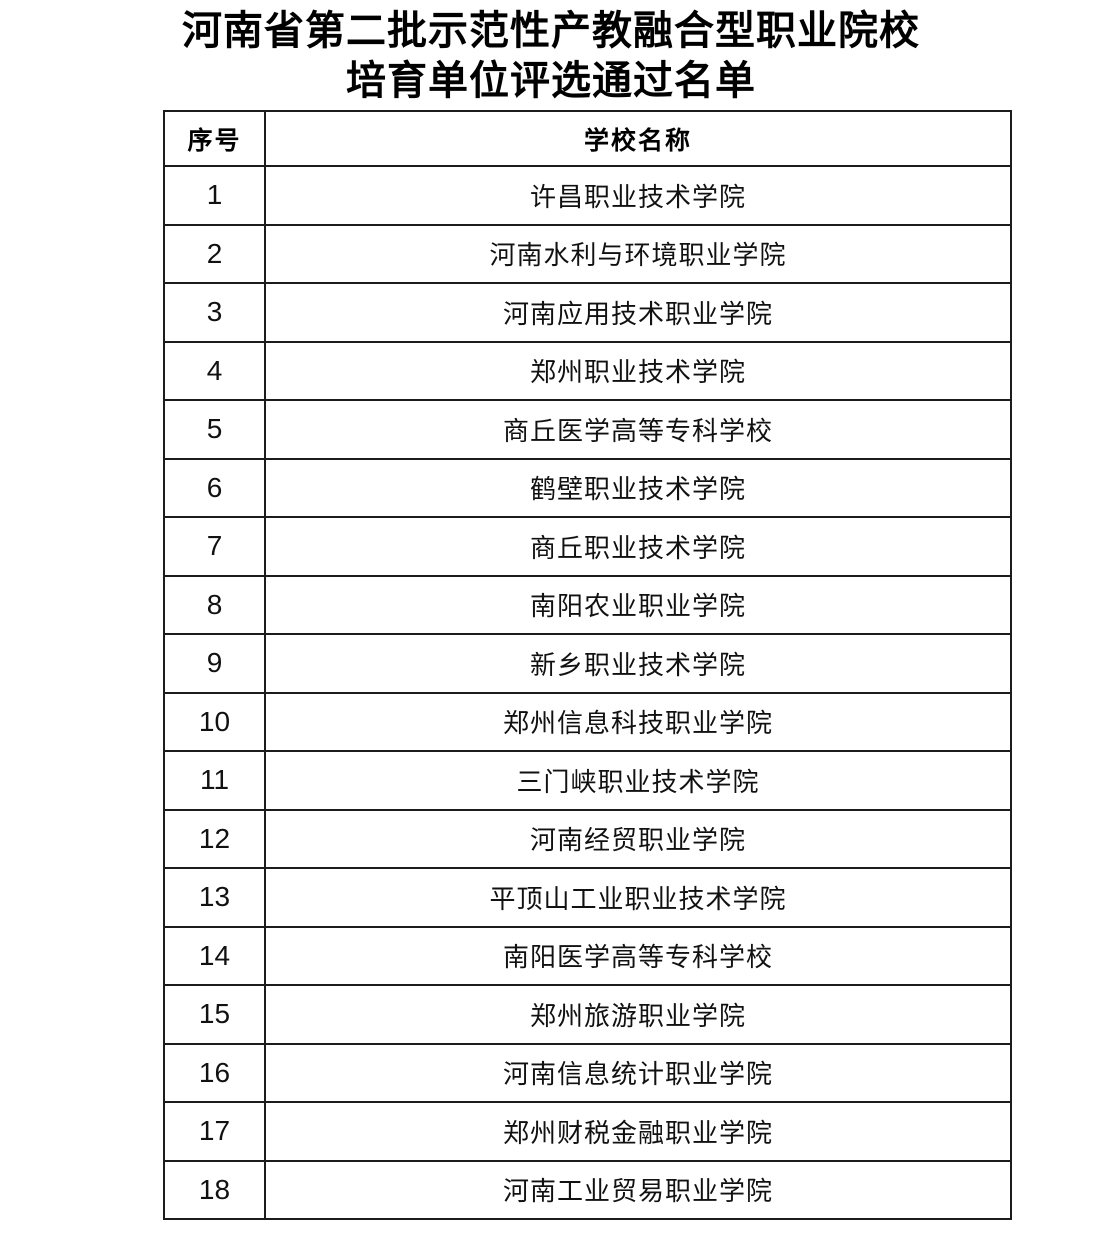  I want to click on table-row: 13 平顶山工业职业技术学院, so click(587, 897).